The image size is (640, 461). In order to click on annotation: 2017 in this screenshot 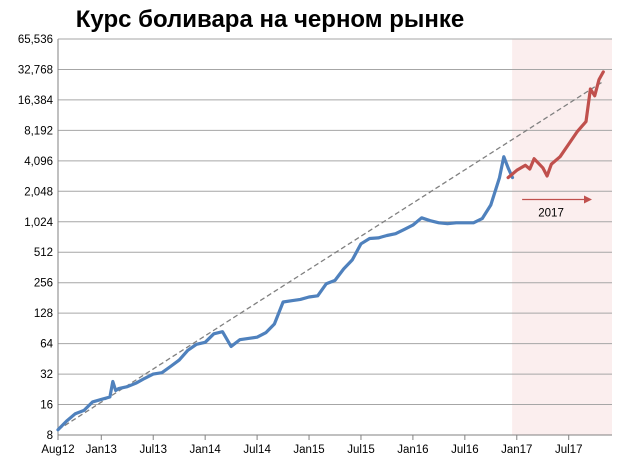, I will do `click(557, 207)`.